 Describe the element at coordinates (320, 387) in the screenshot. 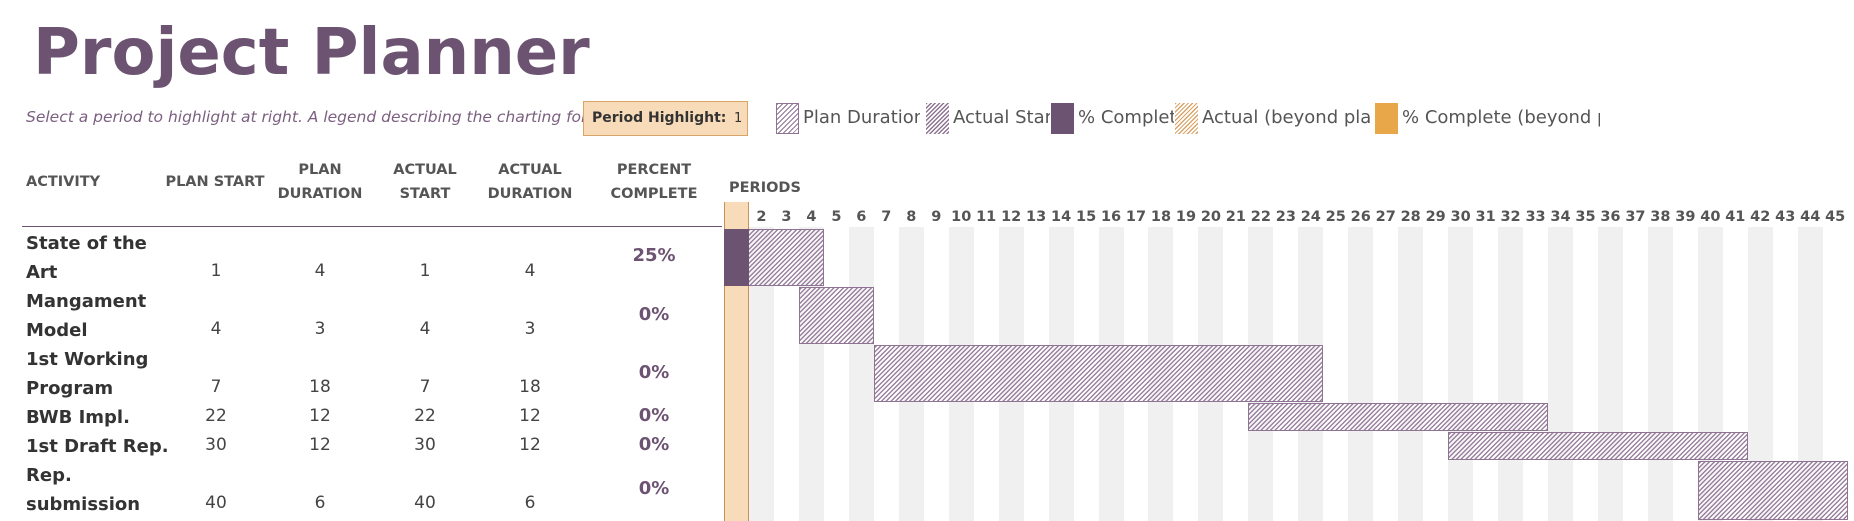

I see `cell-plan-duration: 18` at that location.